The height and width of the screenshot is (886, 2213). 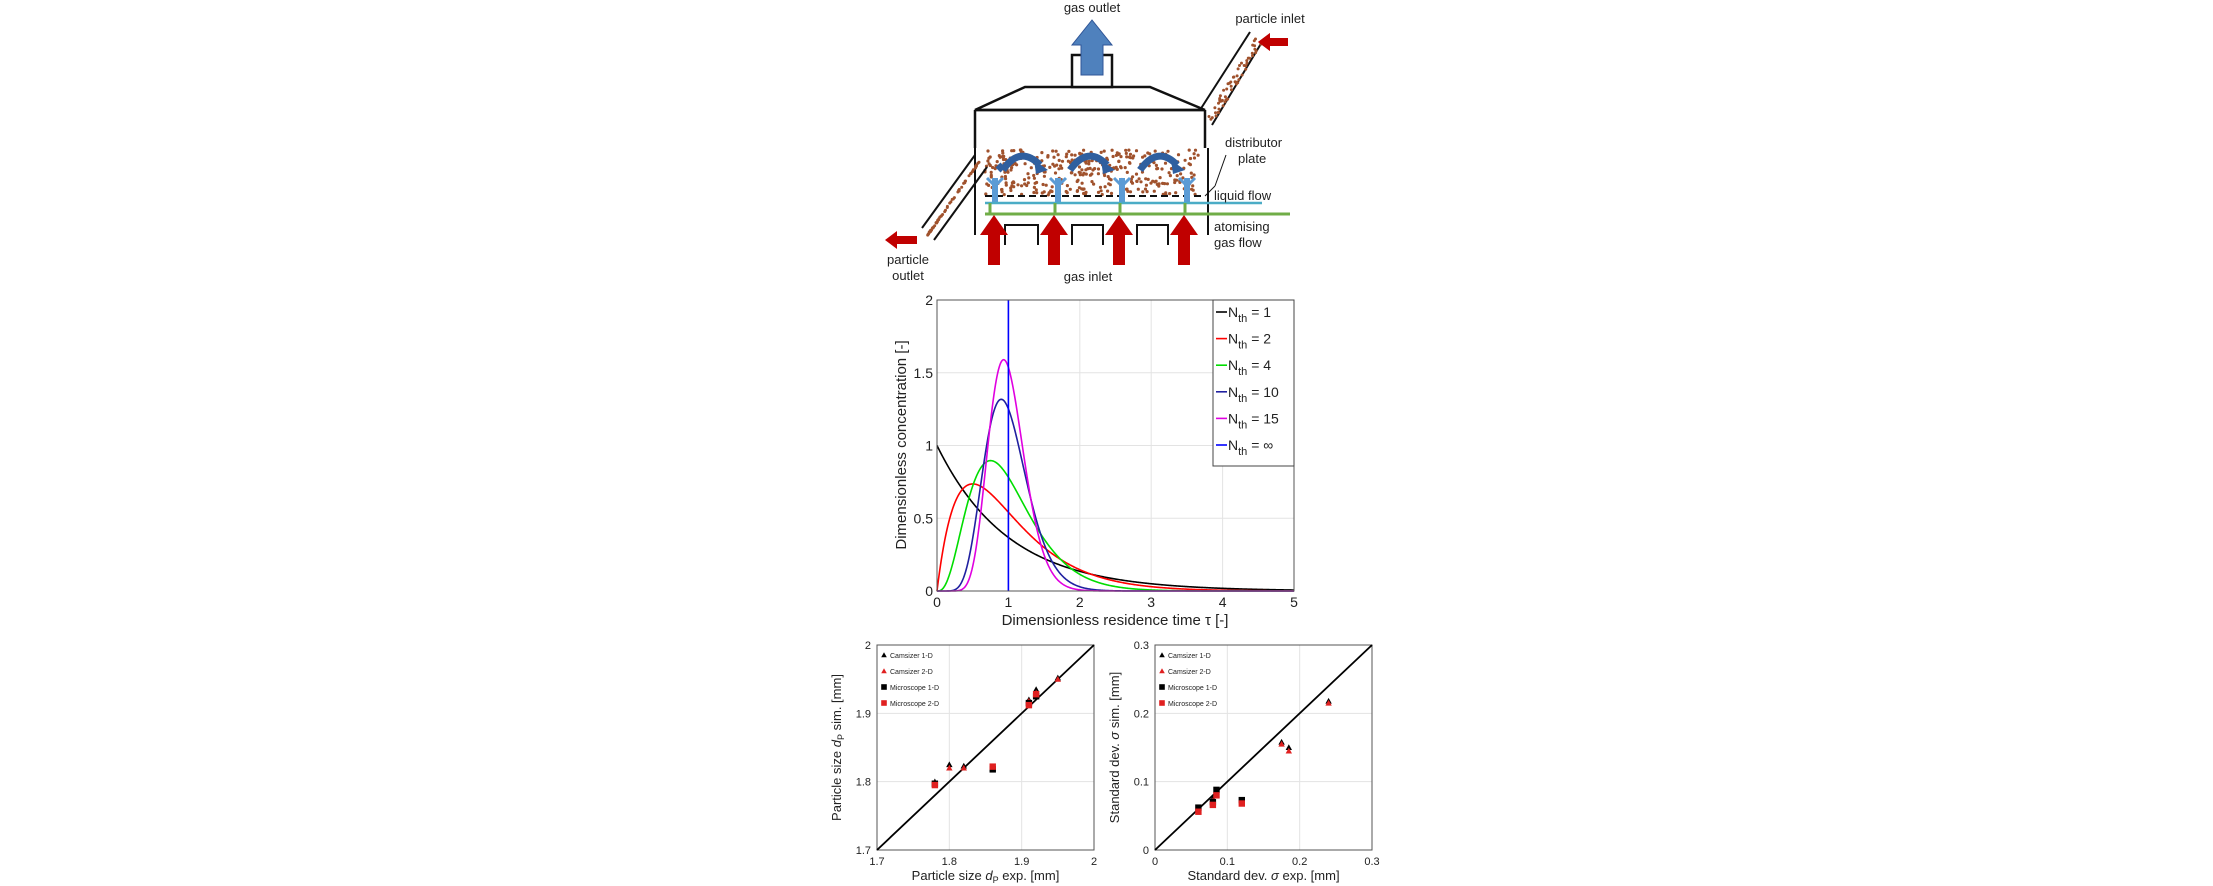 What do you see at coordinates (1115, 620) in the screenshot?
I see `rtd-x-axis-title: Dimensionless residence time τ [-]` at bounding box center [1115, 620].